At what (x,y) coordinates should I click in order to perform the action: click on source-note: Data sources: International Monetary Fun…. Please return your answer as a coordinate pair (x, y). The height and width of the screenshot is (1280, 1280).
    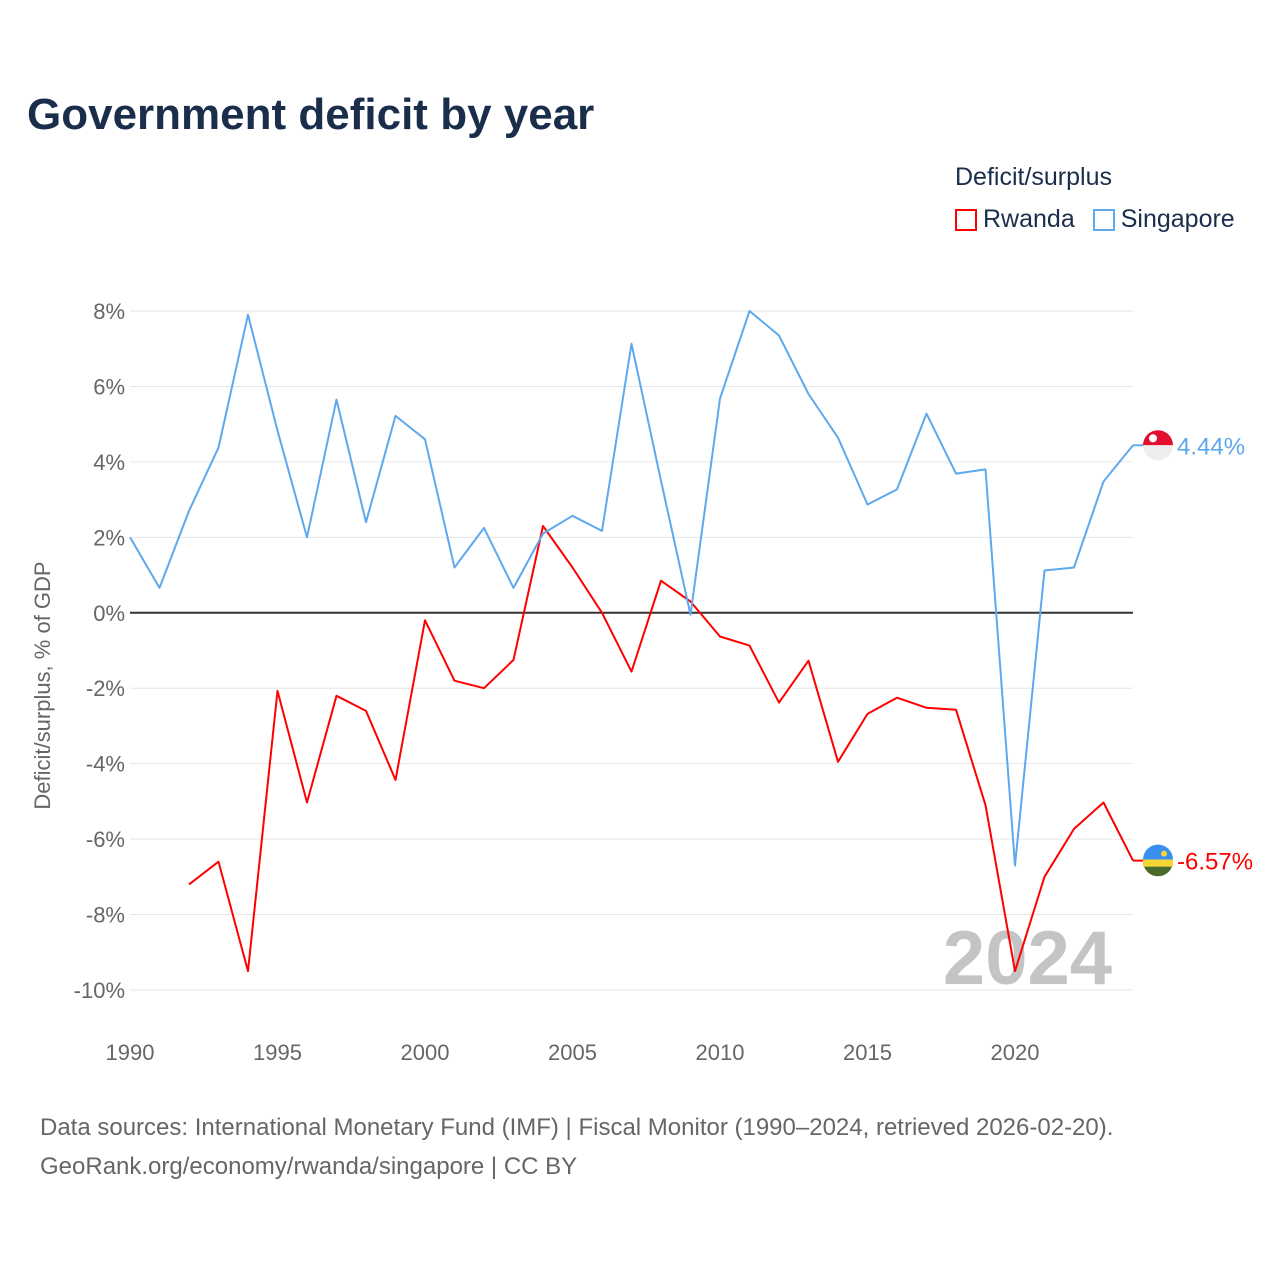
    Looking at the image, I should click on (576, 1147).